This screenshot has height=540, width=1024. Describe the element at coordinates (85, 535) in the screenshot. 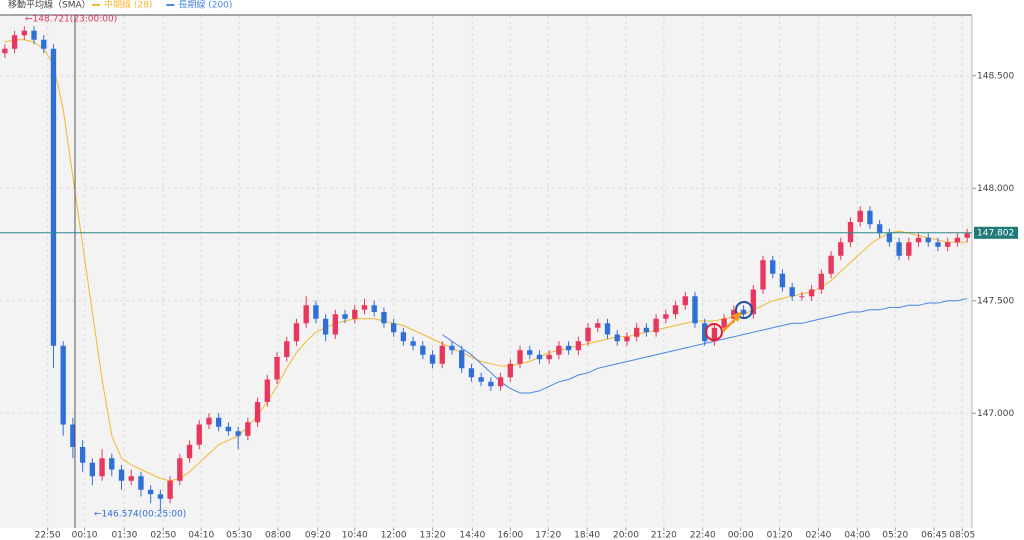

I see `x-tick-label: 00:10` at that location.